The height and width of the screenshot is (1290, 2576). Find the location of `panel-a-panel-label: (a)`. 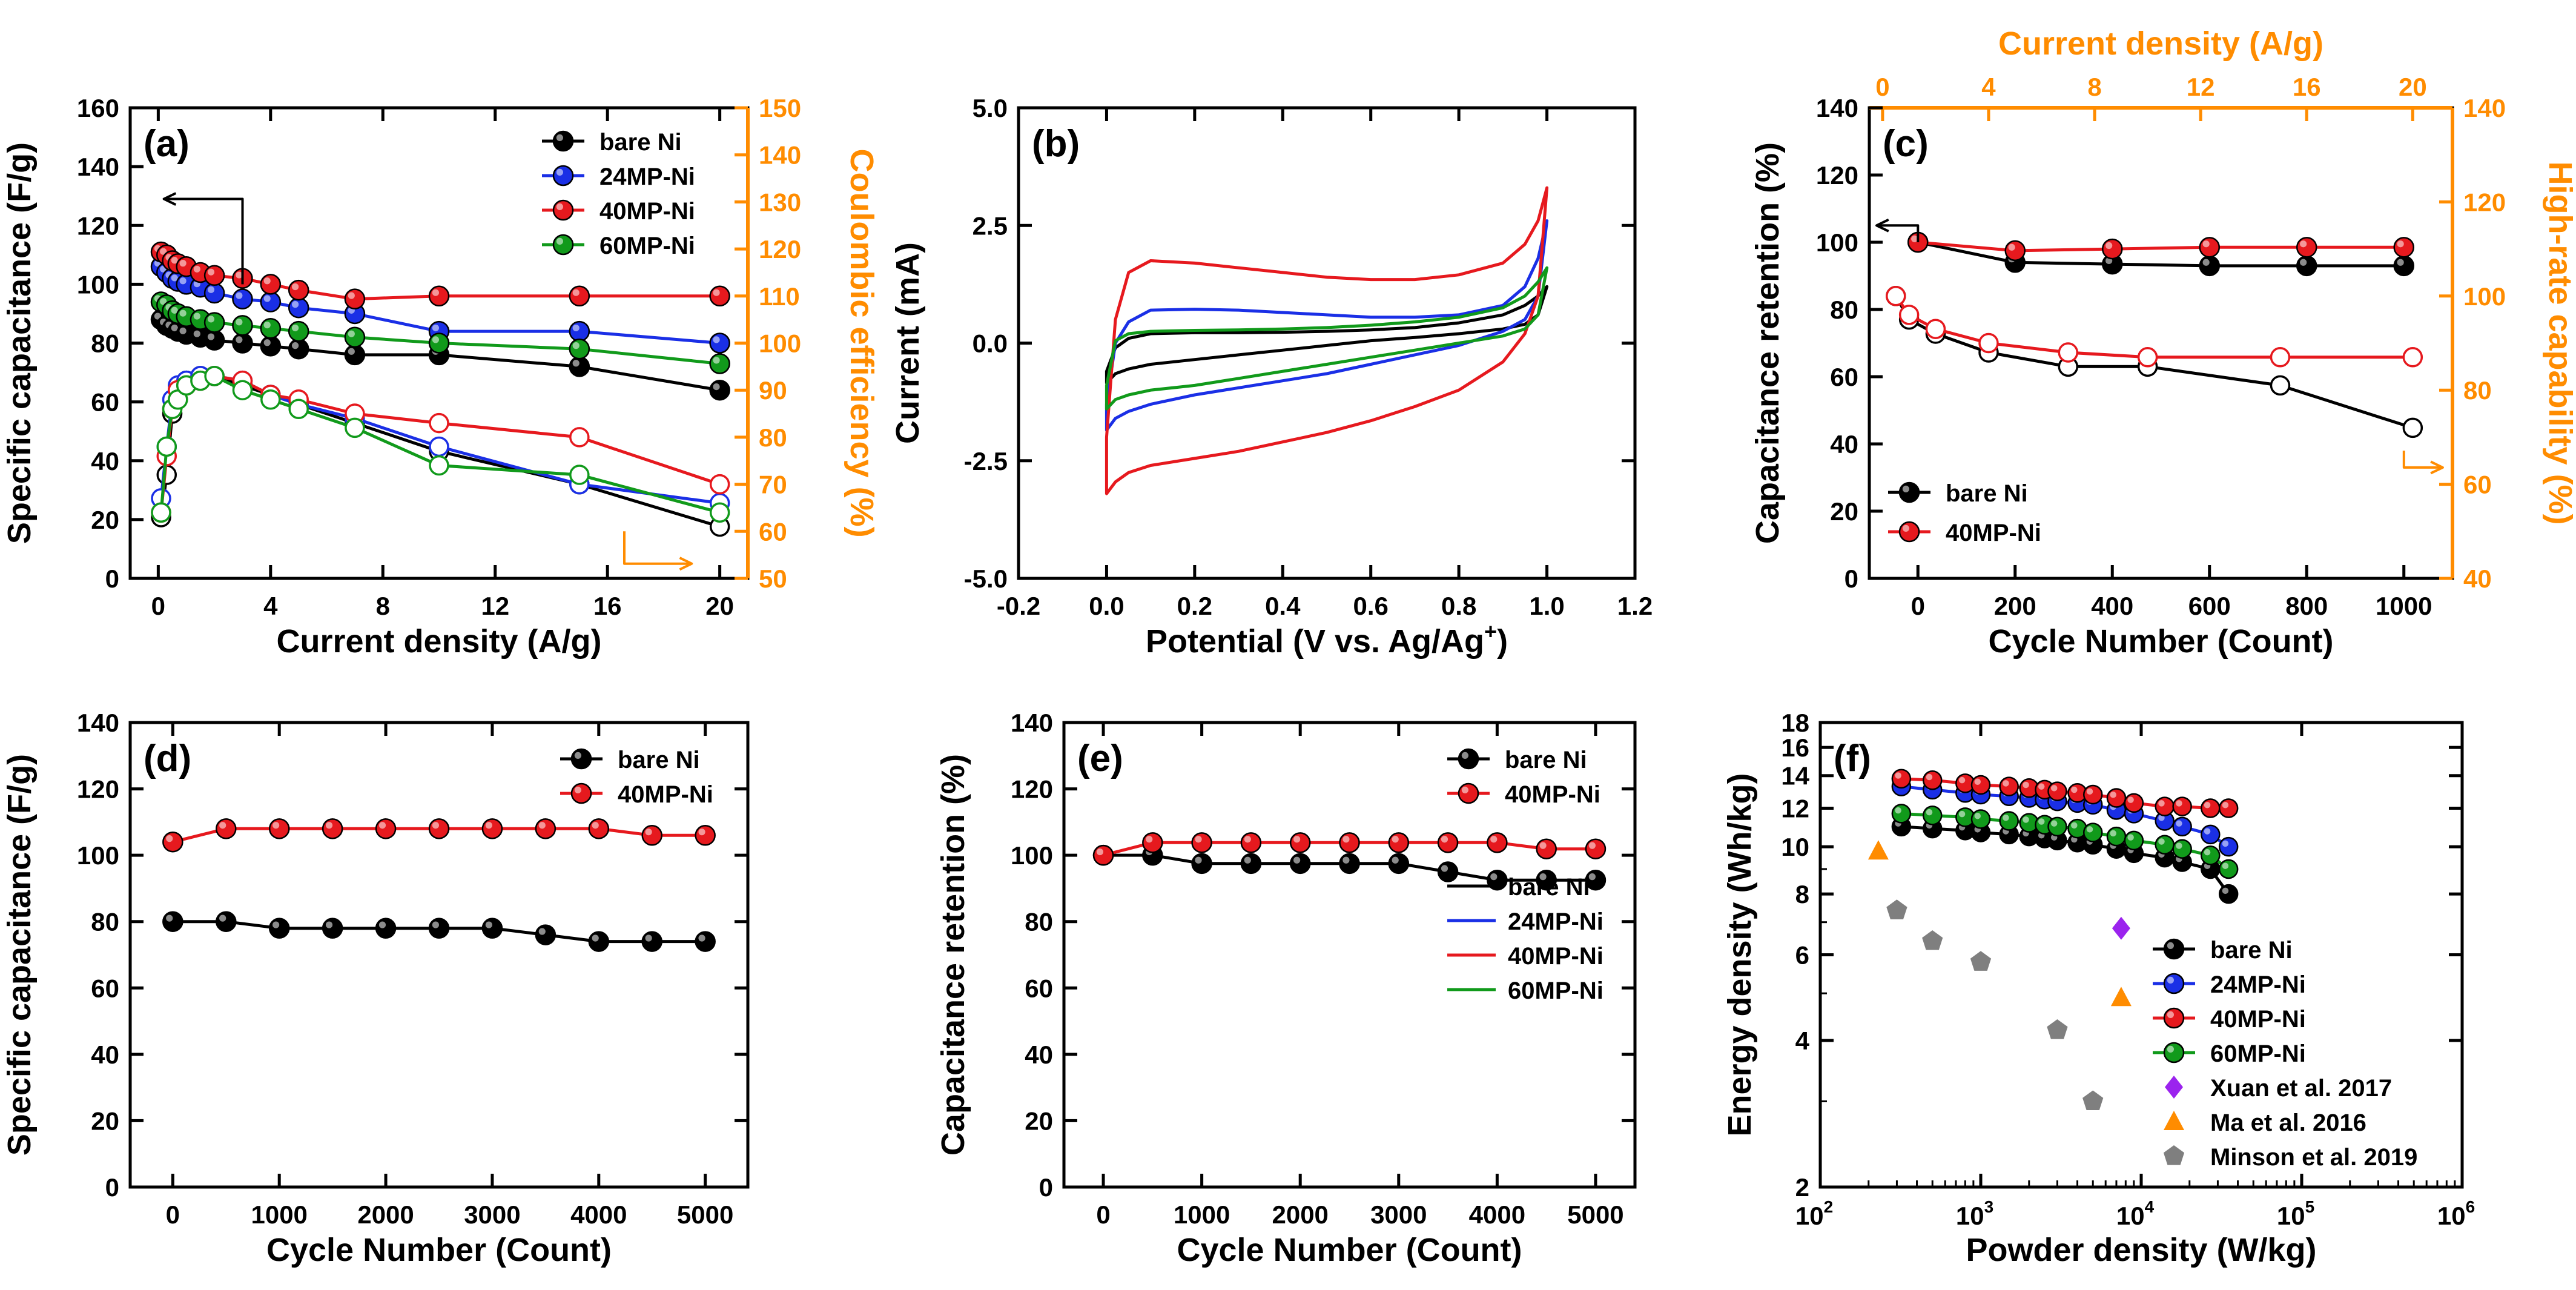

panel-a-panel-label: (a) is located at coordinates (167, 144).